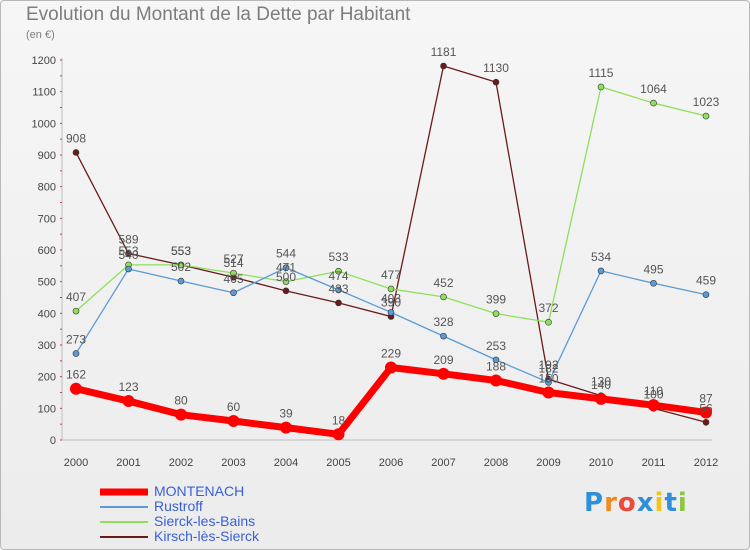 The height and width of the screenshot is (550, 750). I want to click on y-tick-label: 1200, so click(44, 61).